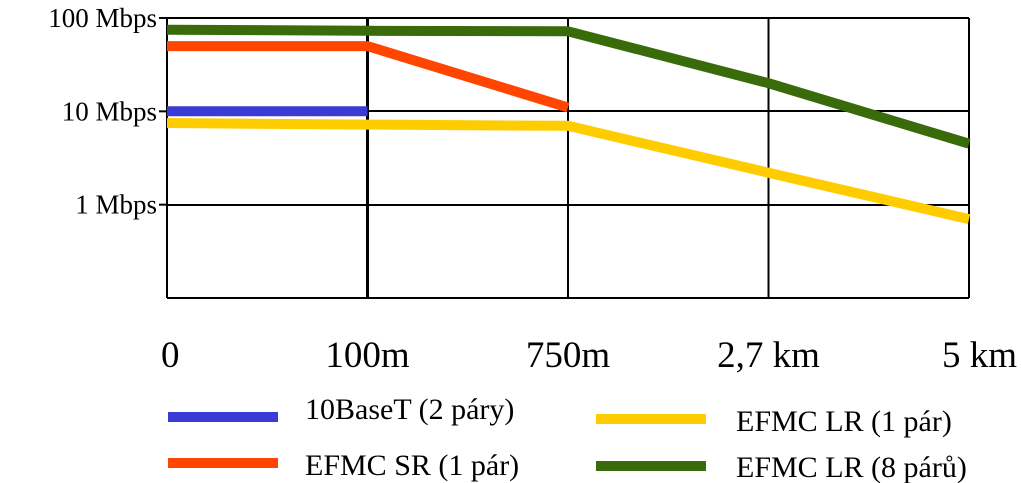 Image resolution: width=1021 pixels, height=483 pixels. Describe the element at coordinates (409, 409) in the screenshot. I see `legend-label: 10BaseT (2 páry)` at that location.